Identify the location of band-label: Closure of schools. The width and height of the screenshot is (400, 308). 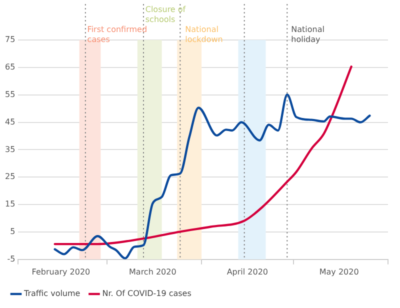
(165, 14).